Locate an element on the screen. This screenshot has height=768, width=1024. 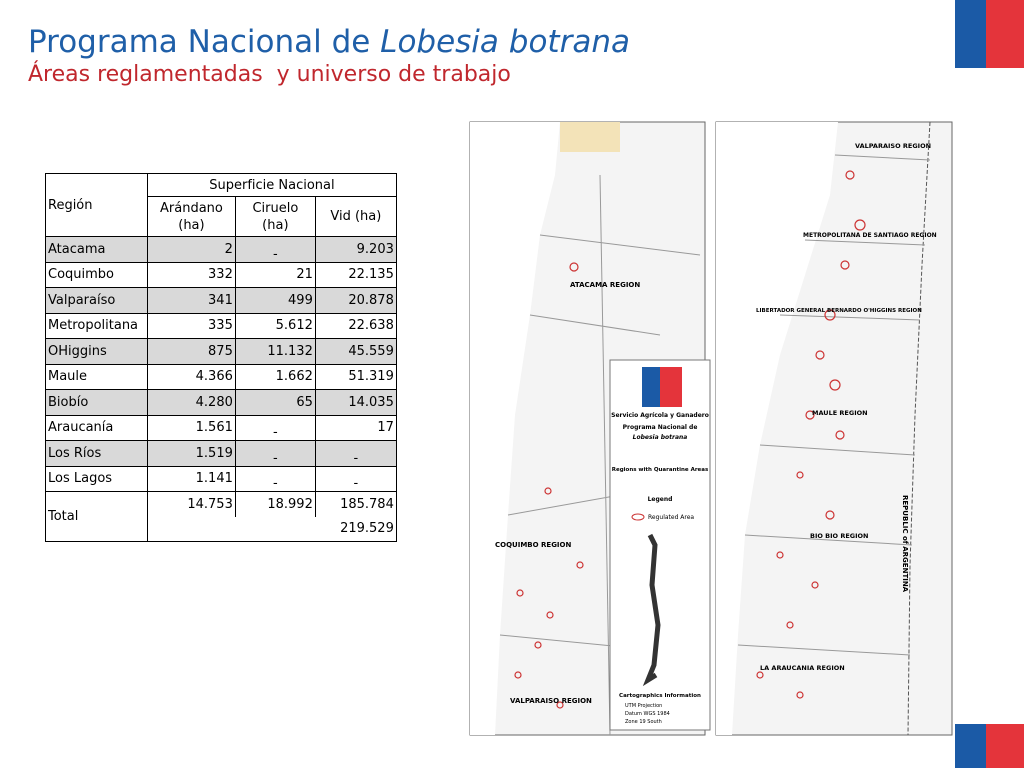
legend-text: Datum WGS 1984 is located at coordinates (647, 714).